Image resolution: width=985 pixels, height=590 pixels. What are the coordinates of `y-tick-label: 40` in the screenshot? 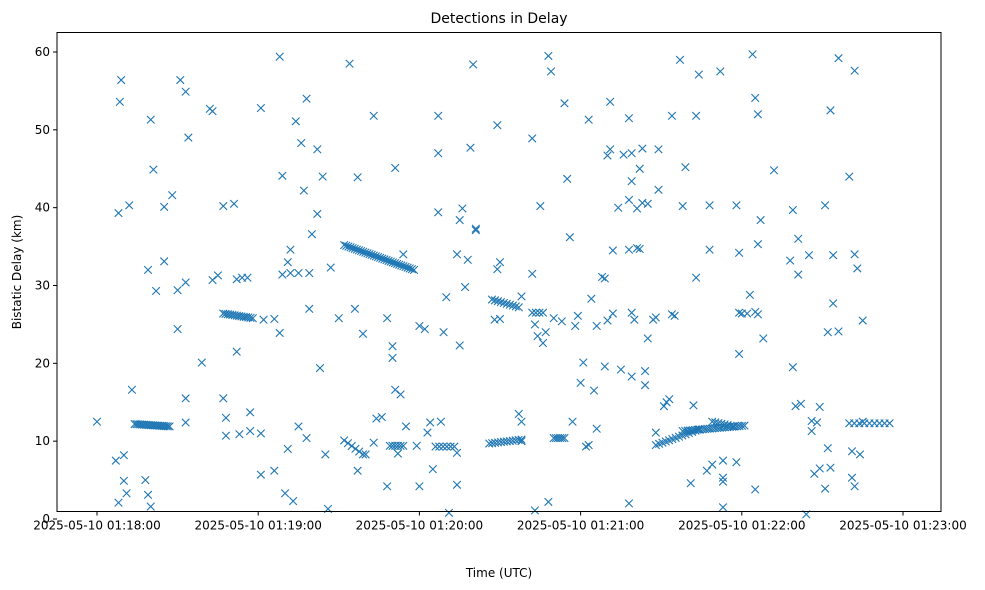 It's located at (42, 208).